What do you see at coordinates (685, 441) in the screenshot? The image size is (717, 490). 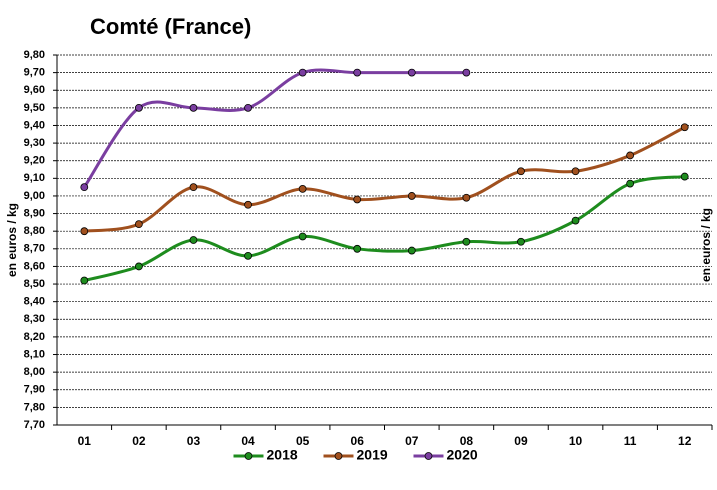 I see `x-tick-label: 12` at bounding box center [685, 441].